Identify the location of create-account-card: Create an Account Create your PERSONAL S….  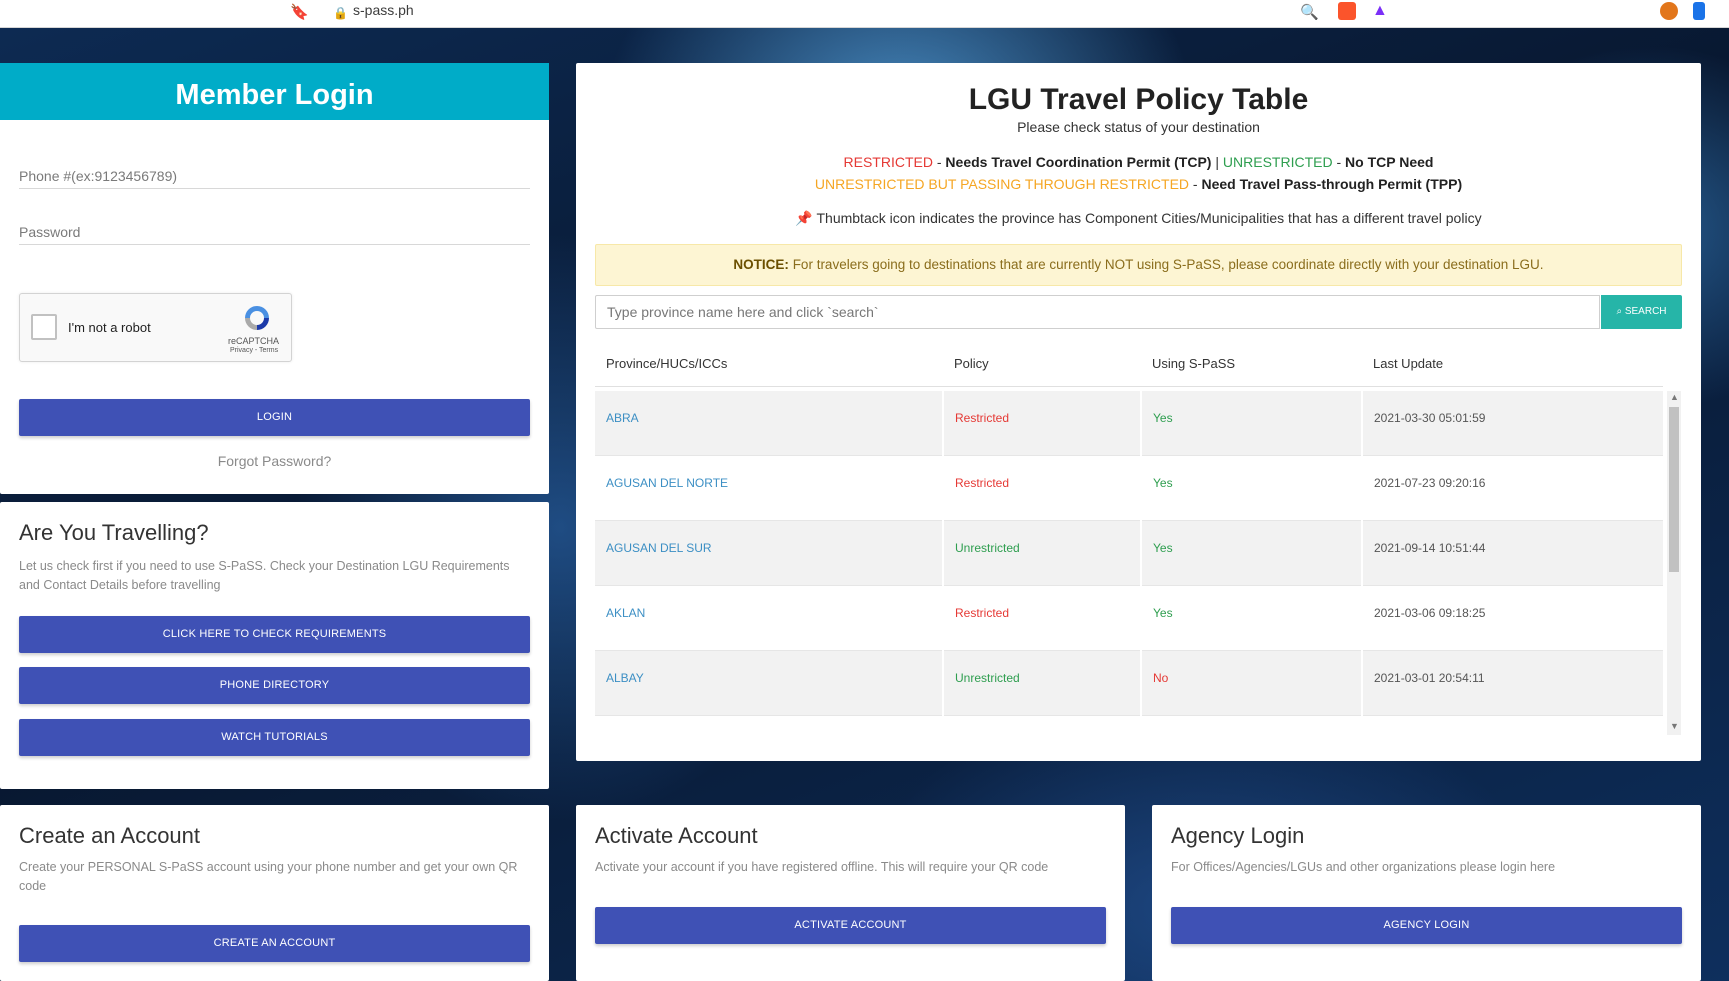
(274, 893).